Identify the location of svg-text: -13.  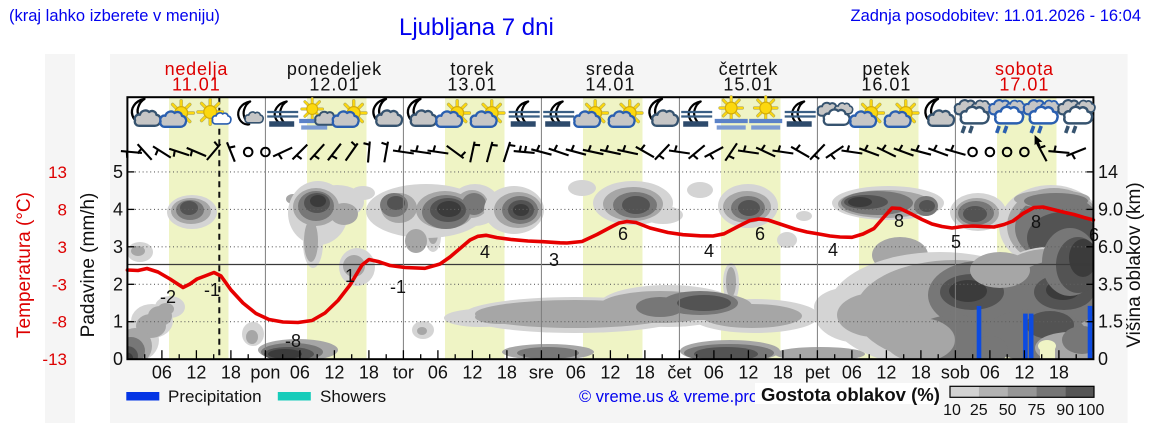
(54, 359).